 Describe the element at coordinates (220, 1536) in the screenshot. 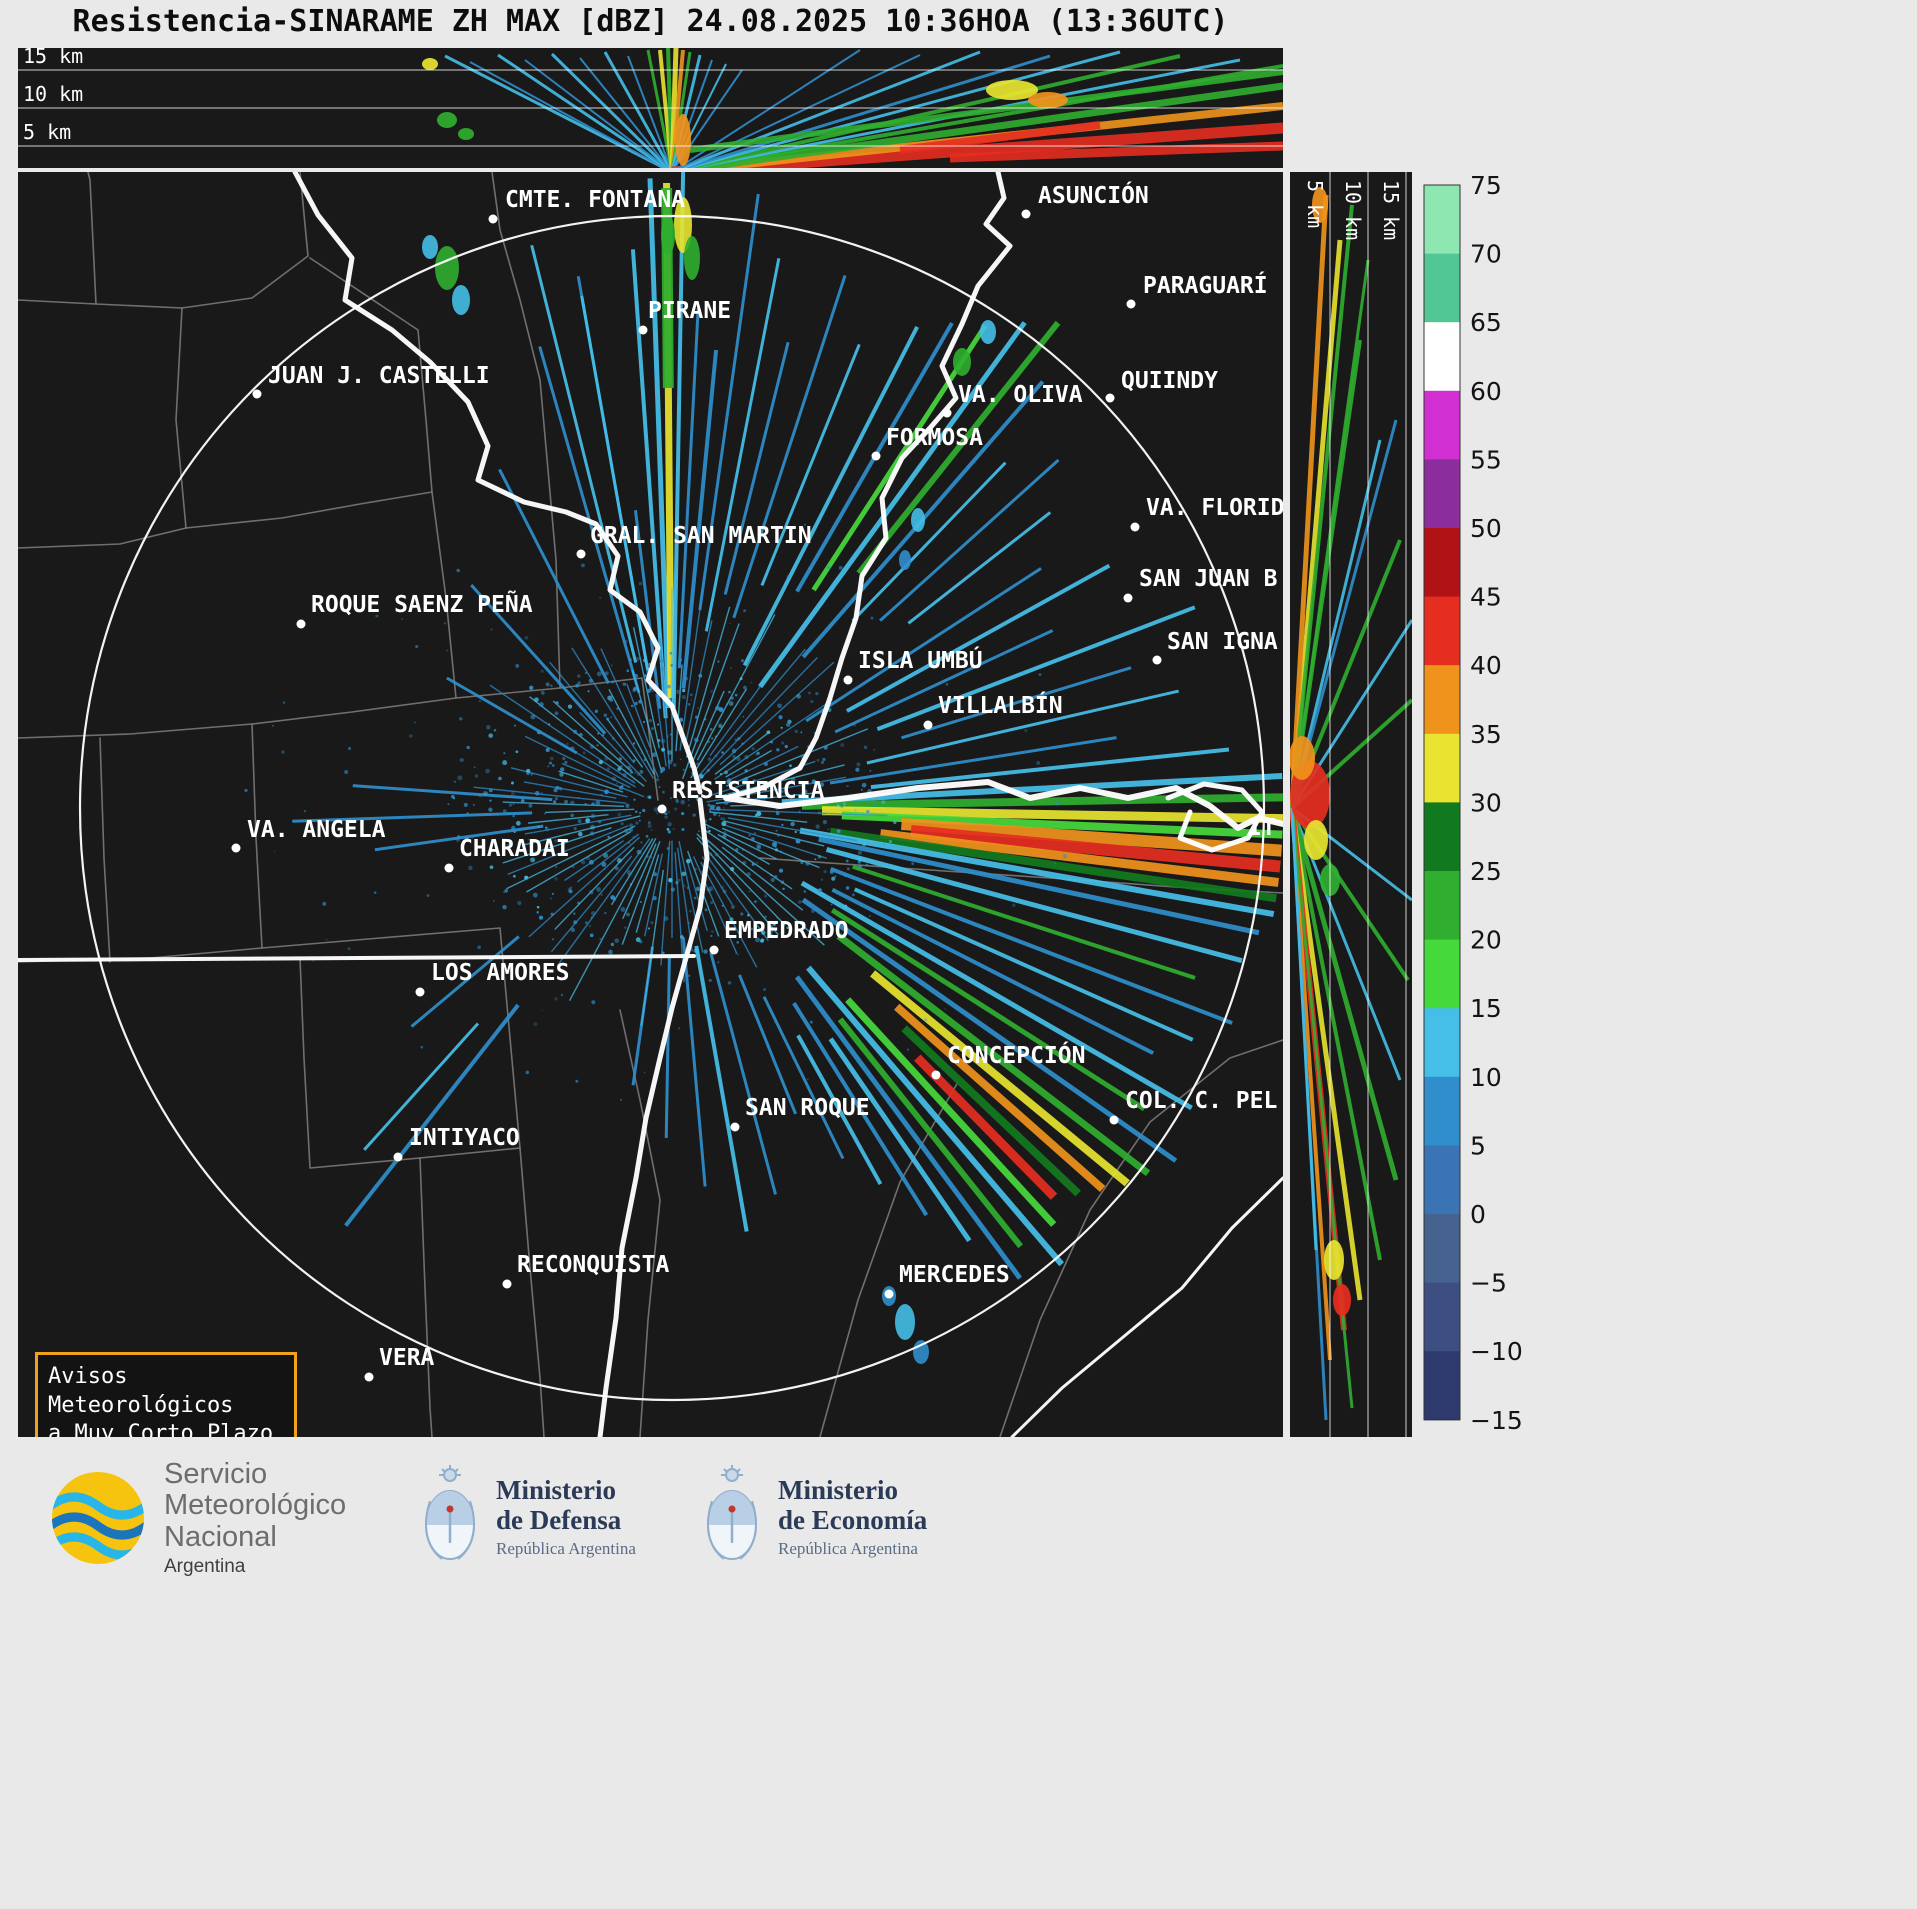

I see `smn-name-line: Nacional` at that location.